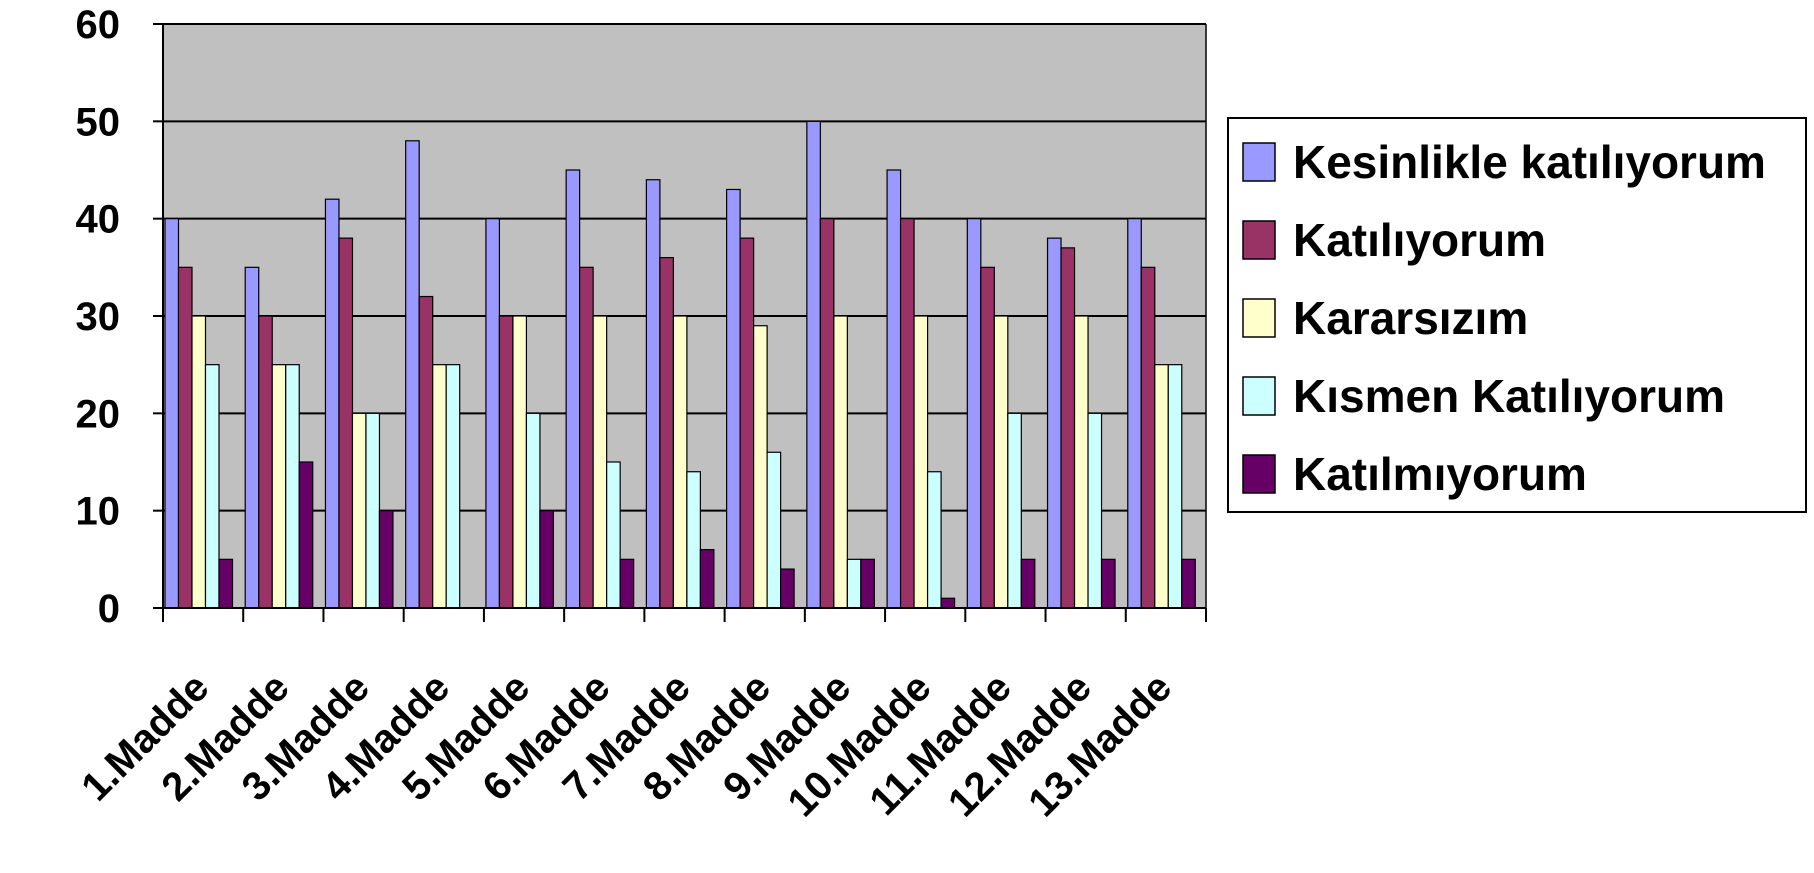 This screenshot has width=1814, height=873. I want to click on bar-katılıyorum-1madde, so click(185, 437).